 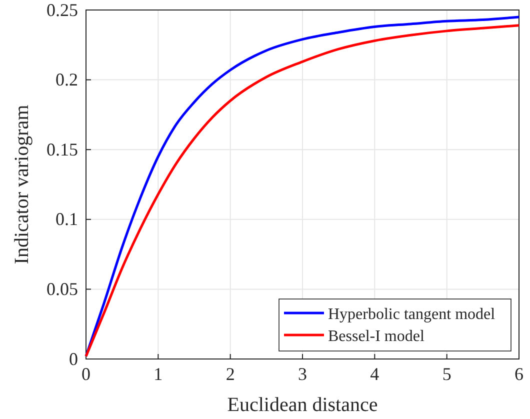 What do you see at coordinates (412, 314) in the screenshot?
I see `legend-label: Hyperbolic tangent model` at bounding box center [412, 314].